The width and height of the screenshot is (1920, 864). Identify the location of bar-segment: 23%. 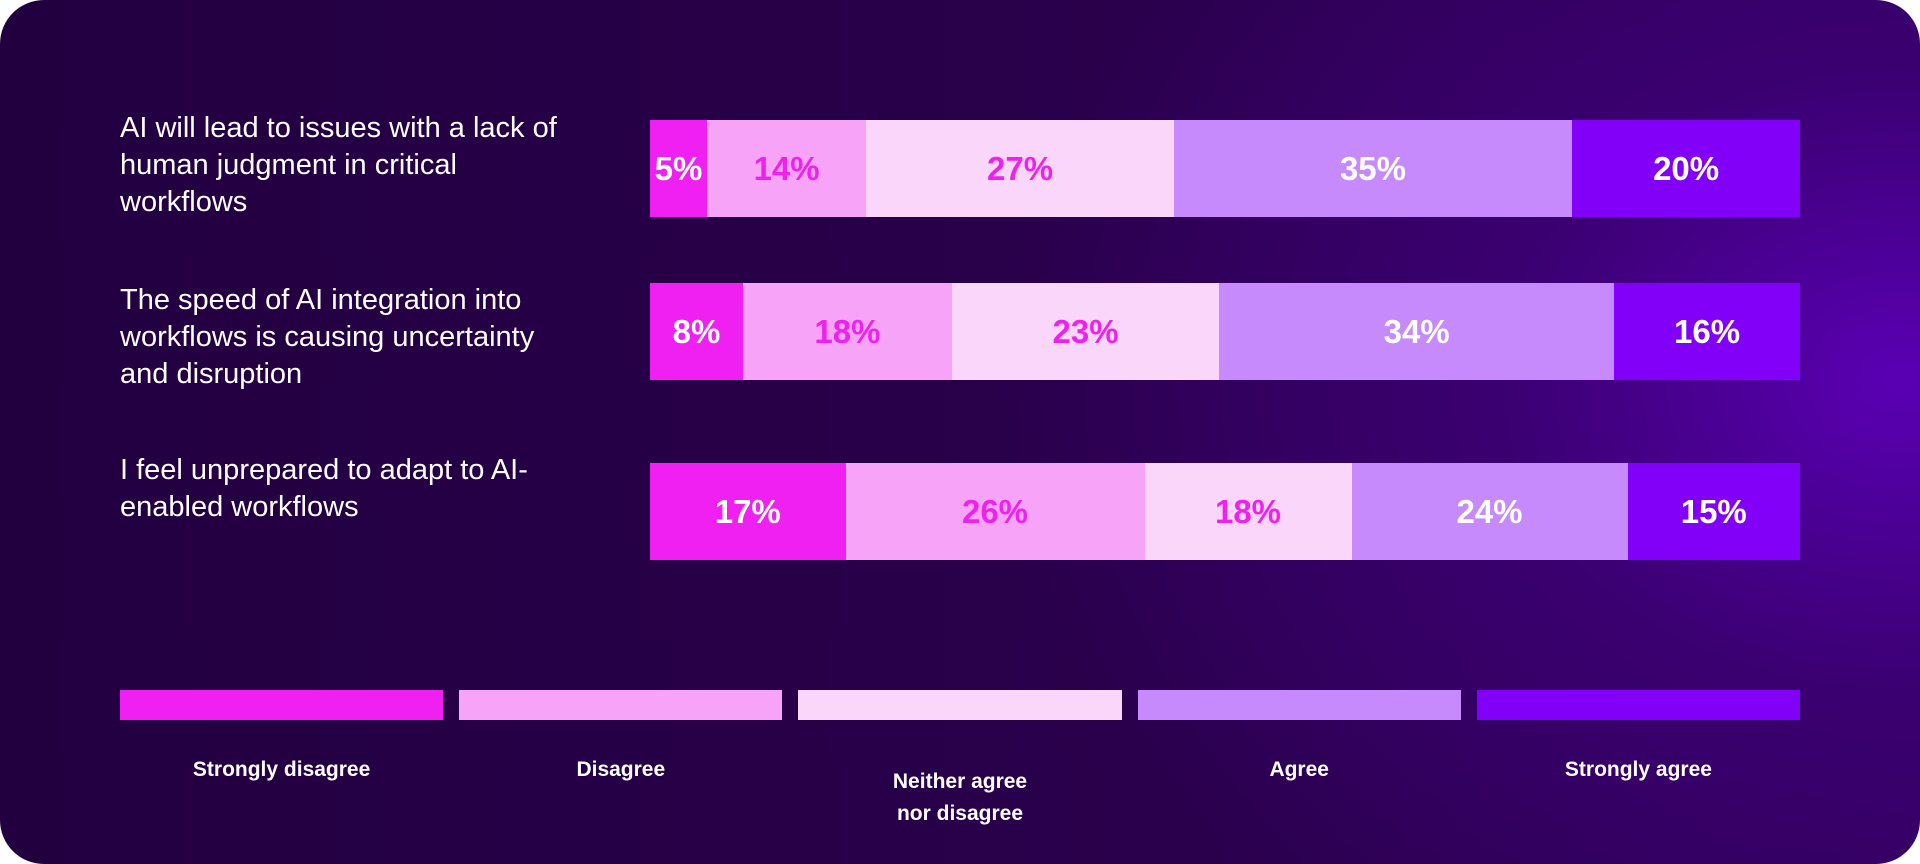
(1086, 331).